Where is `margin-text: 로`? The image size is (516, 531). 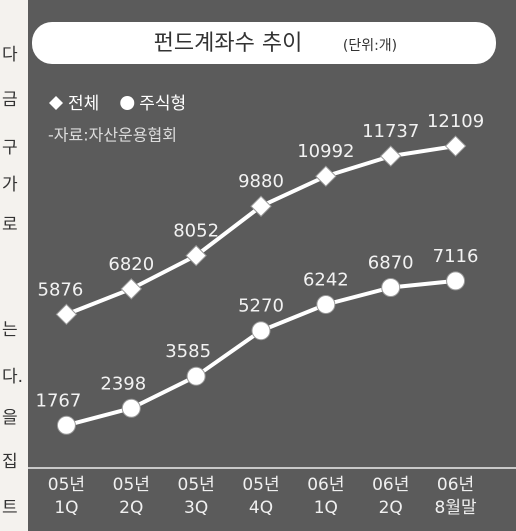 margin-text: 로 is located at coordinates (10, 225).